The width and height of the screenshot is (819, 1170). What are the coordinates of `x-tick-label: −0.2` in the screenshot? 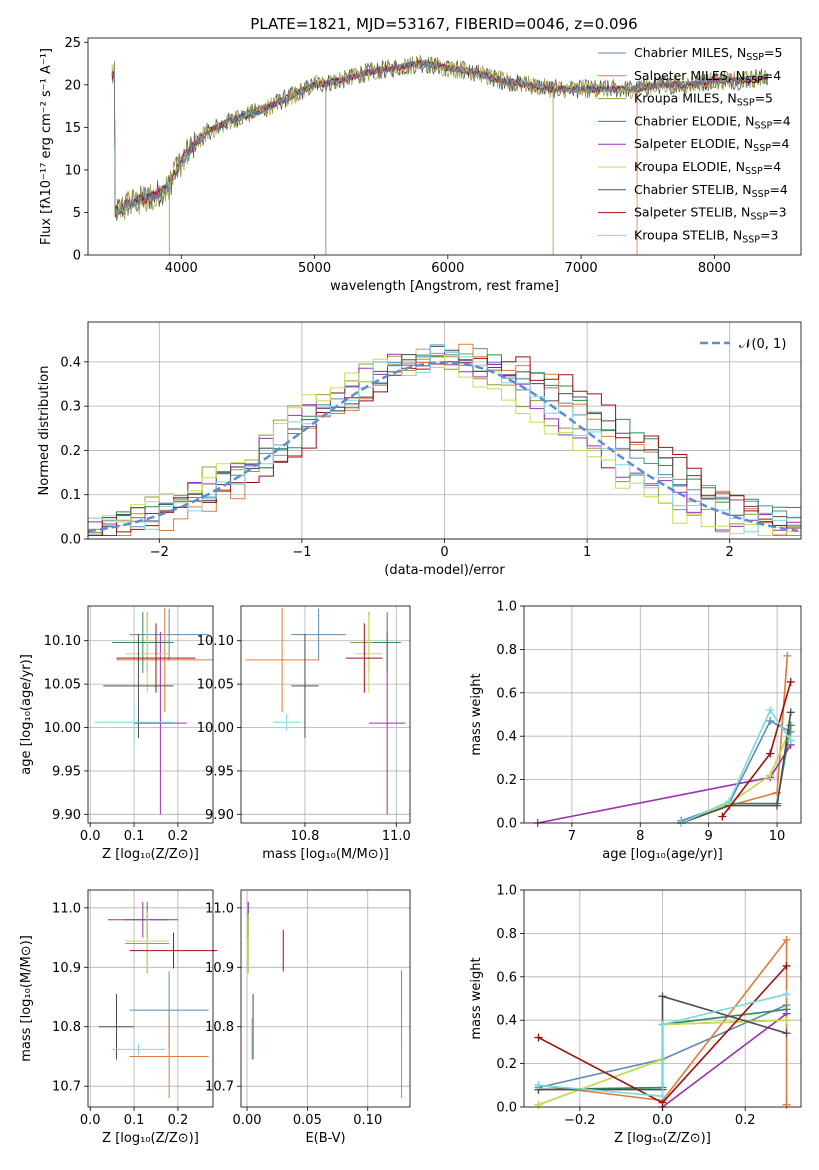 It's located at (580, 1120).